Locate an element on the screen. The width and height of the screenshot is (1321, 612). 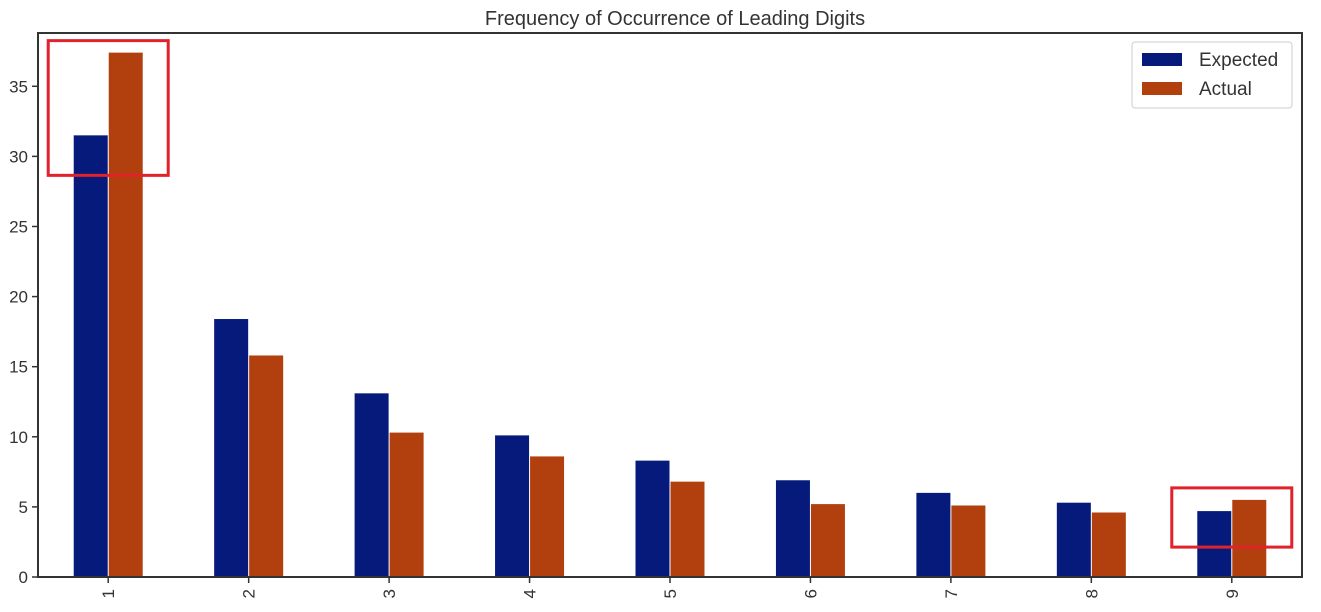
x-tick-label: 2 is located at coordinates (249, 593).